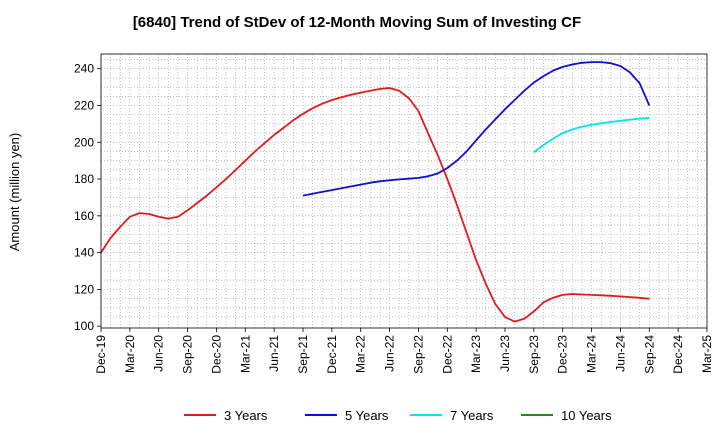 This screenshot has width=720, height=440. I want to click on legend-label: 7 Years, so click(472, 415).